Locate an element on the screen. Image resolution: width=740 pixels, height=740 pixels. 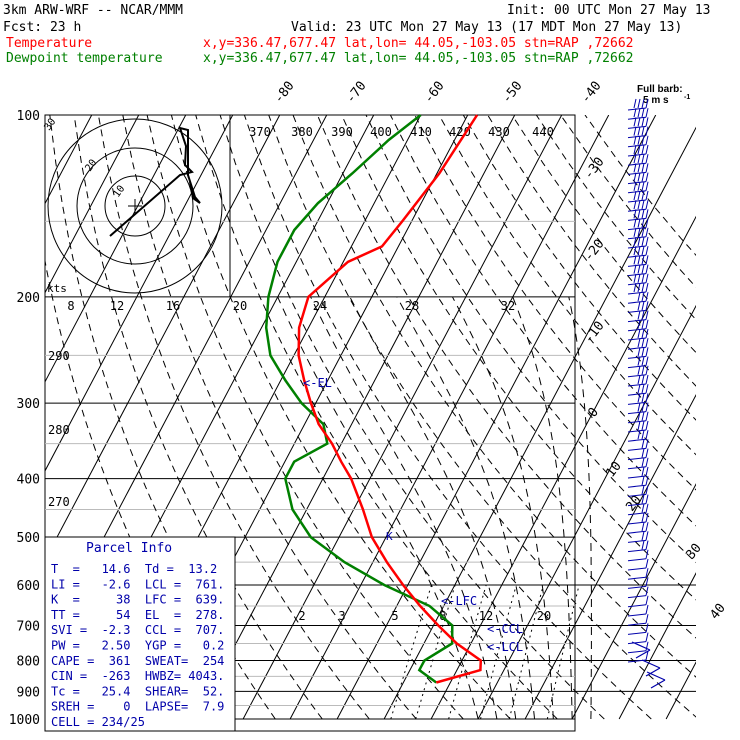
parcel-info-row: PW = 2.50 YGP = 0.2 is located at coordinates (137, 646).